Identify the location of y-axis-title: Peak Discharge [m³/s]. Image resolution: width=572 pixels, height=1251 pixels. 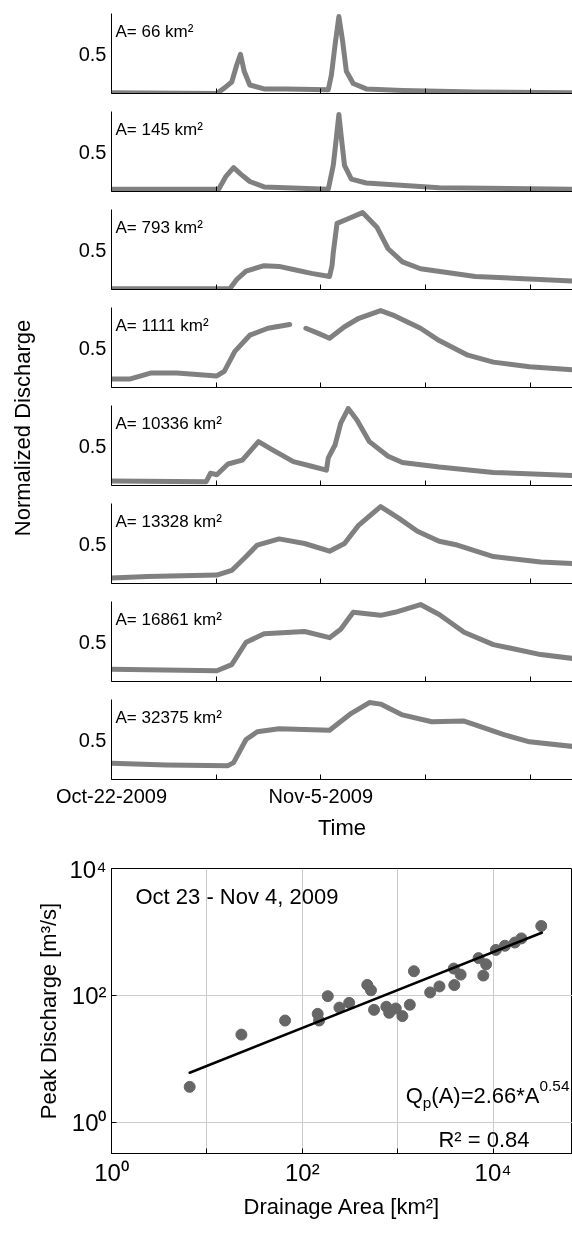
(49, 1011).